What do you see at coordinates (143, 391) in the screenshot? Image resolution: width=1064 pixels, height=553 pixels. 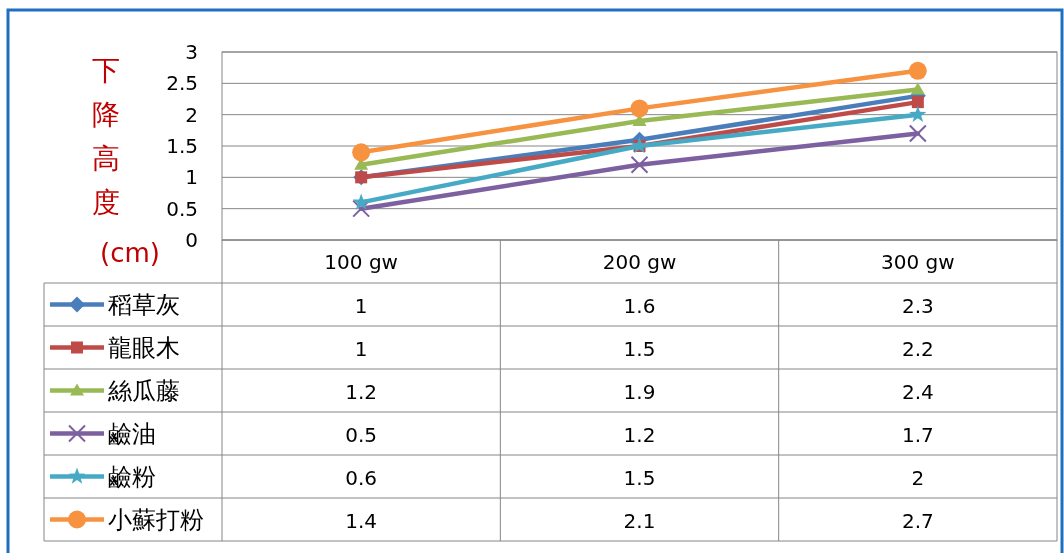 I see `legend-label: 絲瓜藤` at bounding box center [143, 391].